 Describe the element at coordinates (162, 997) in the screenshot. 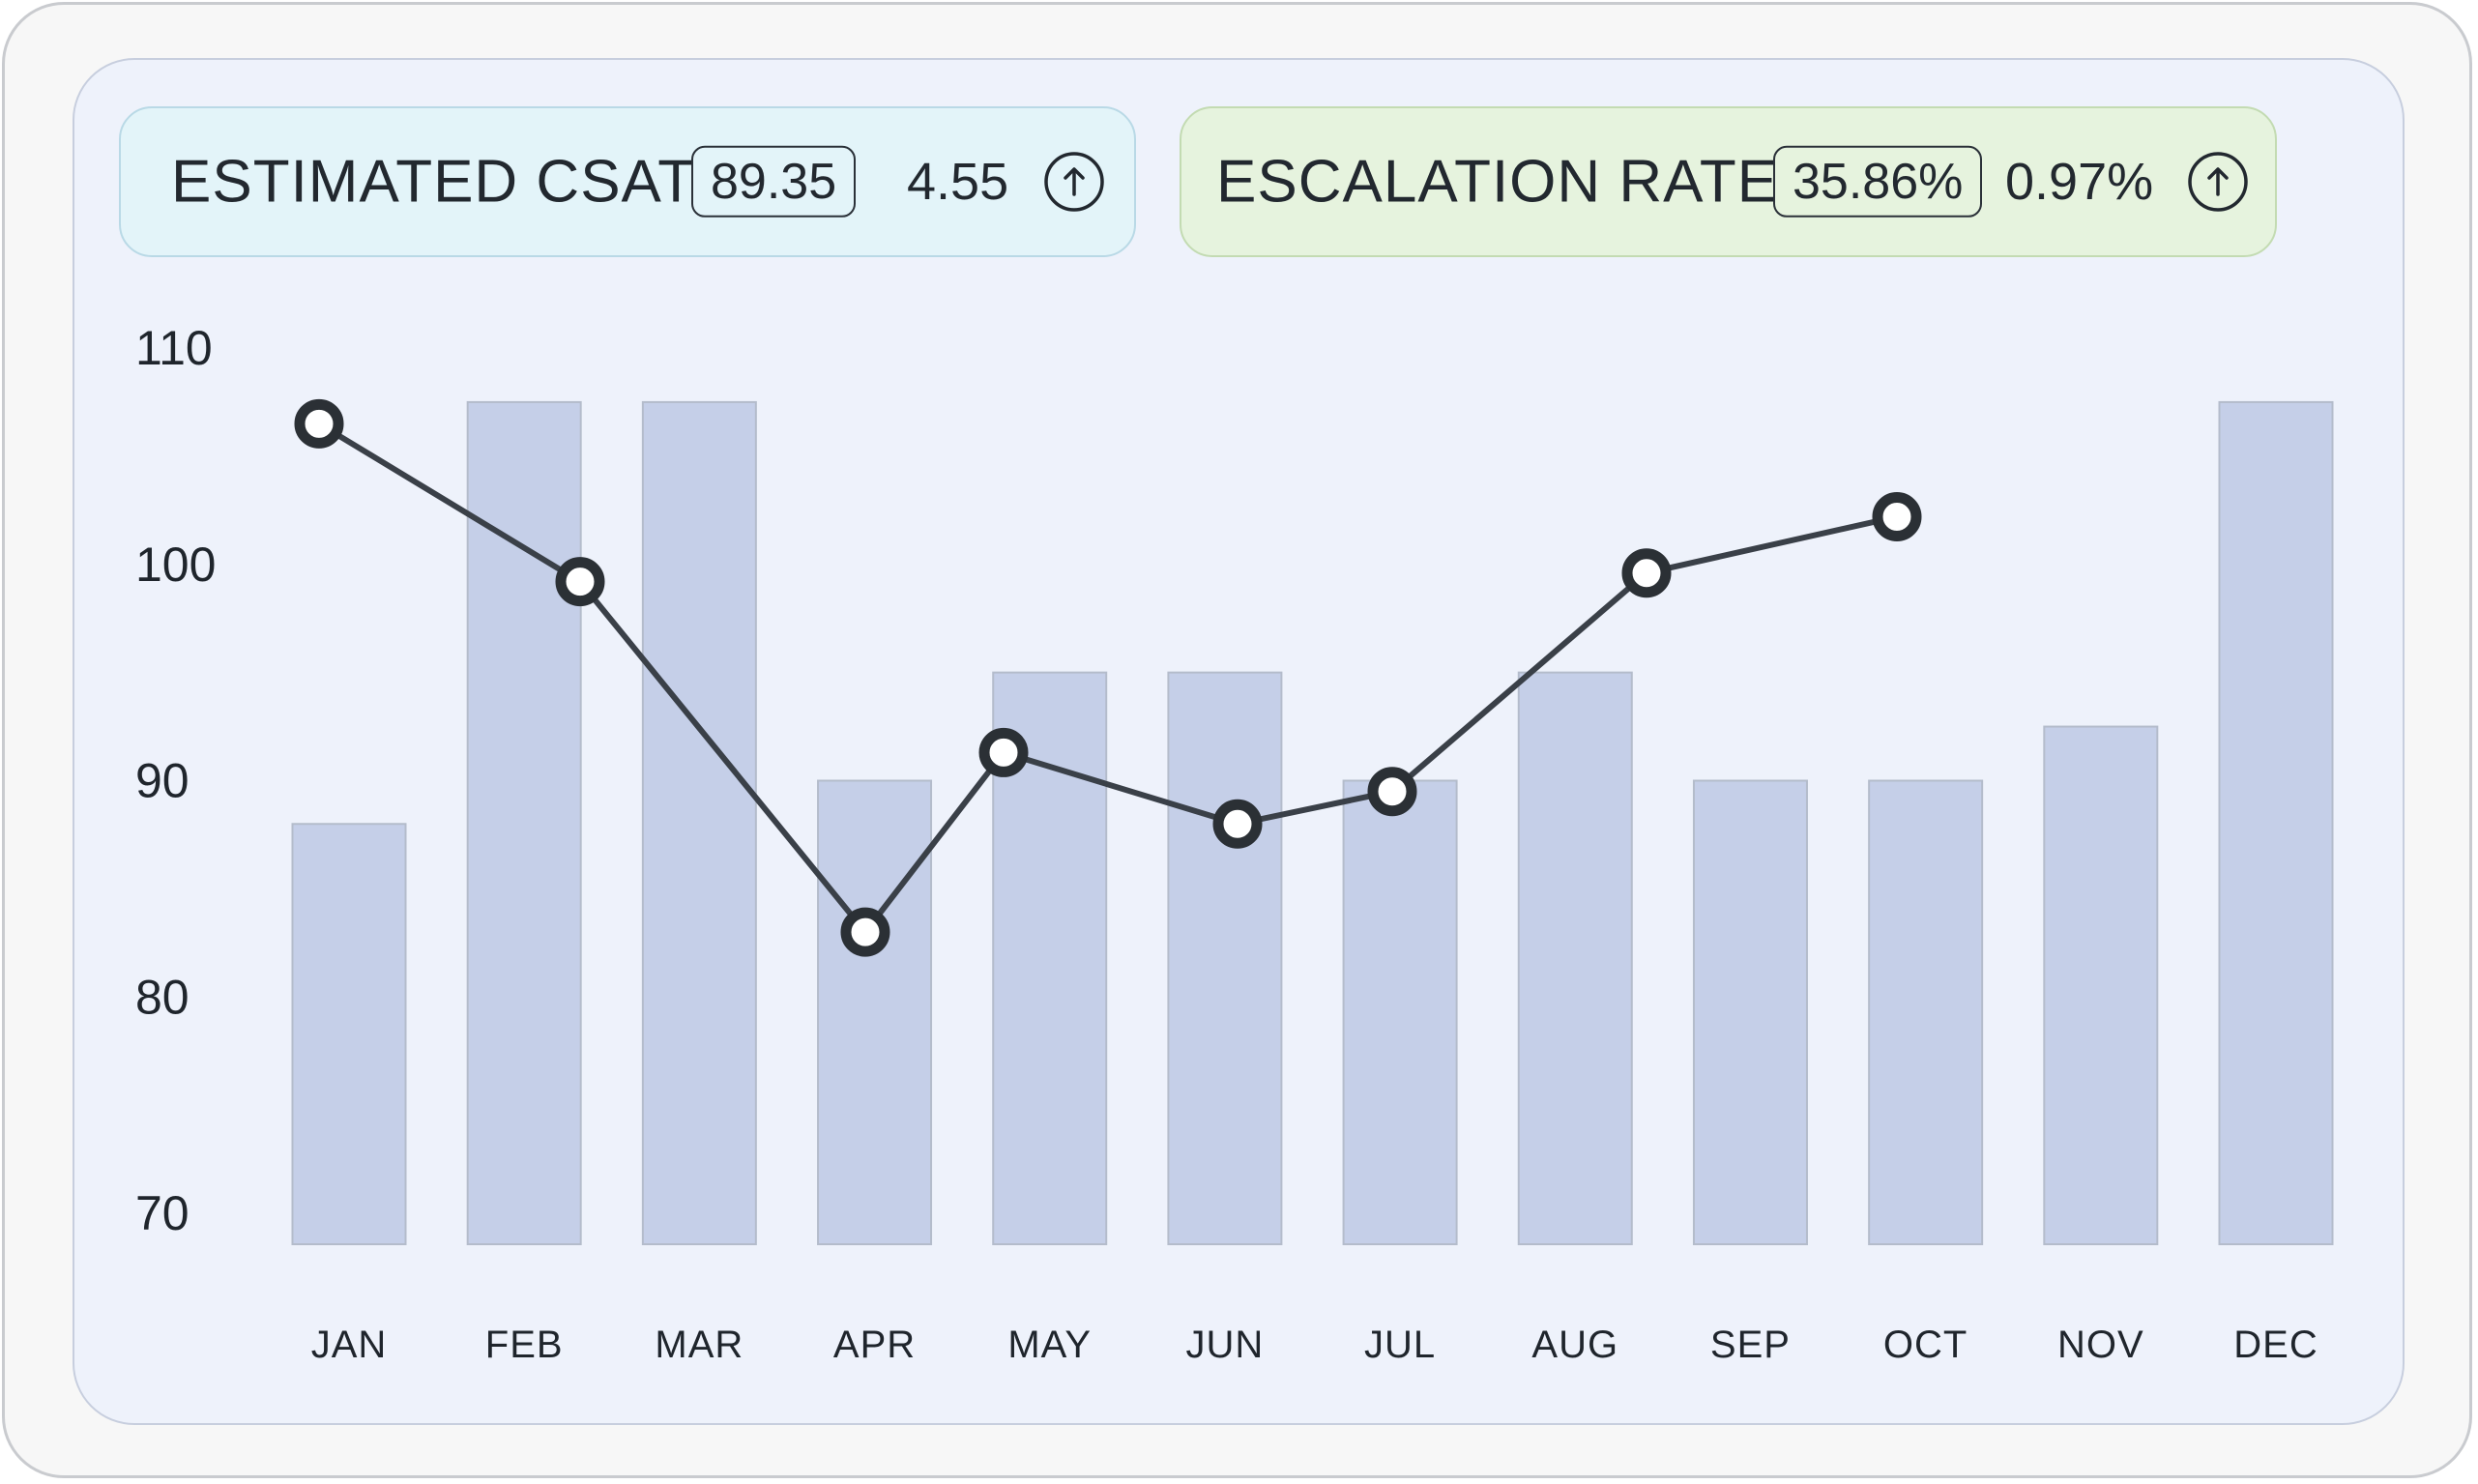

I see `y-tick-label: 80` at that location.